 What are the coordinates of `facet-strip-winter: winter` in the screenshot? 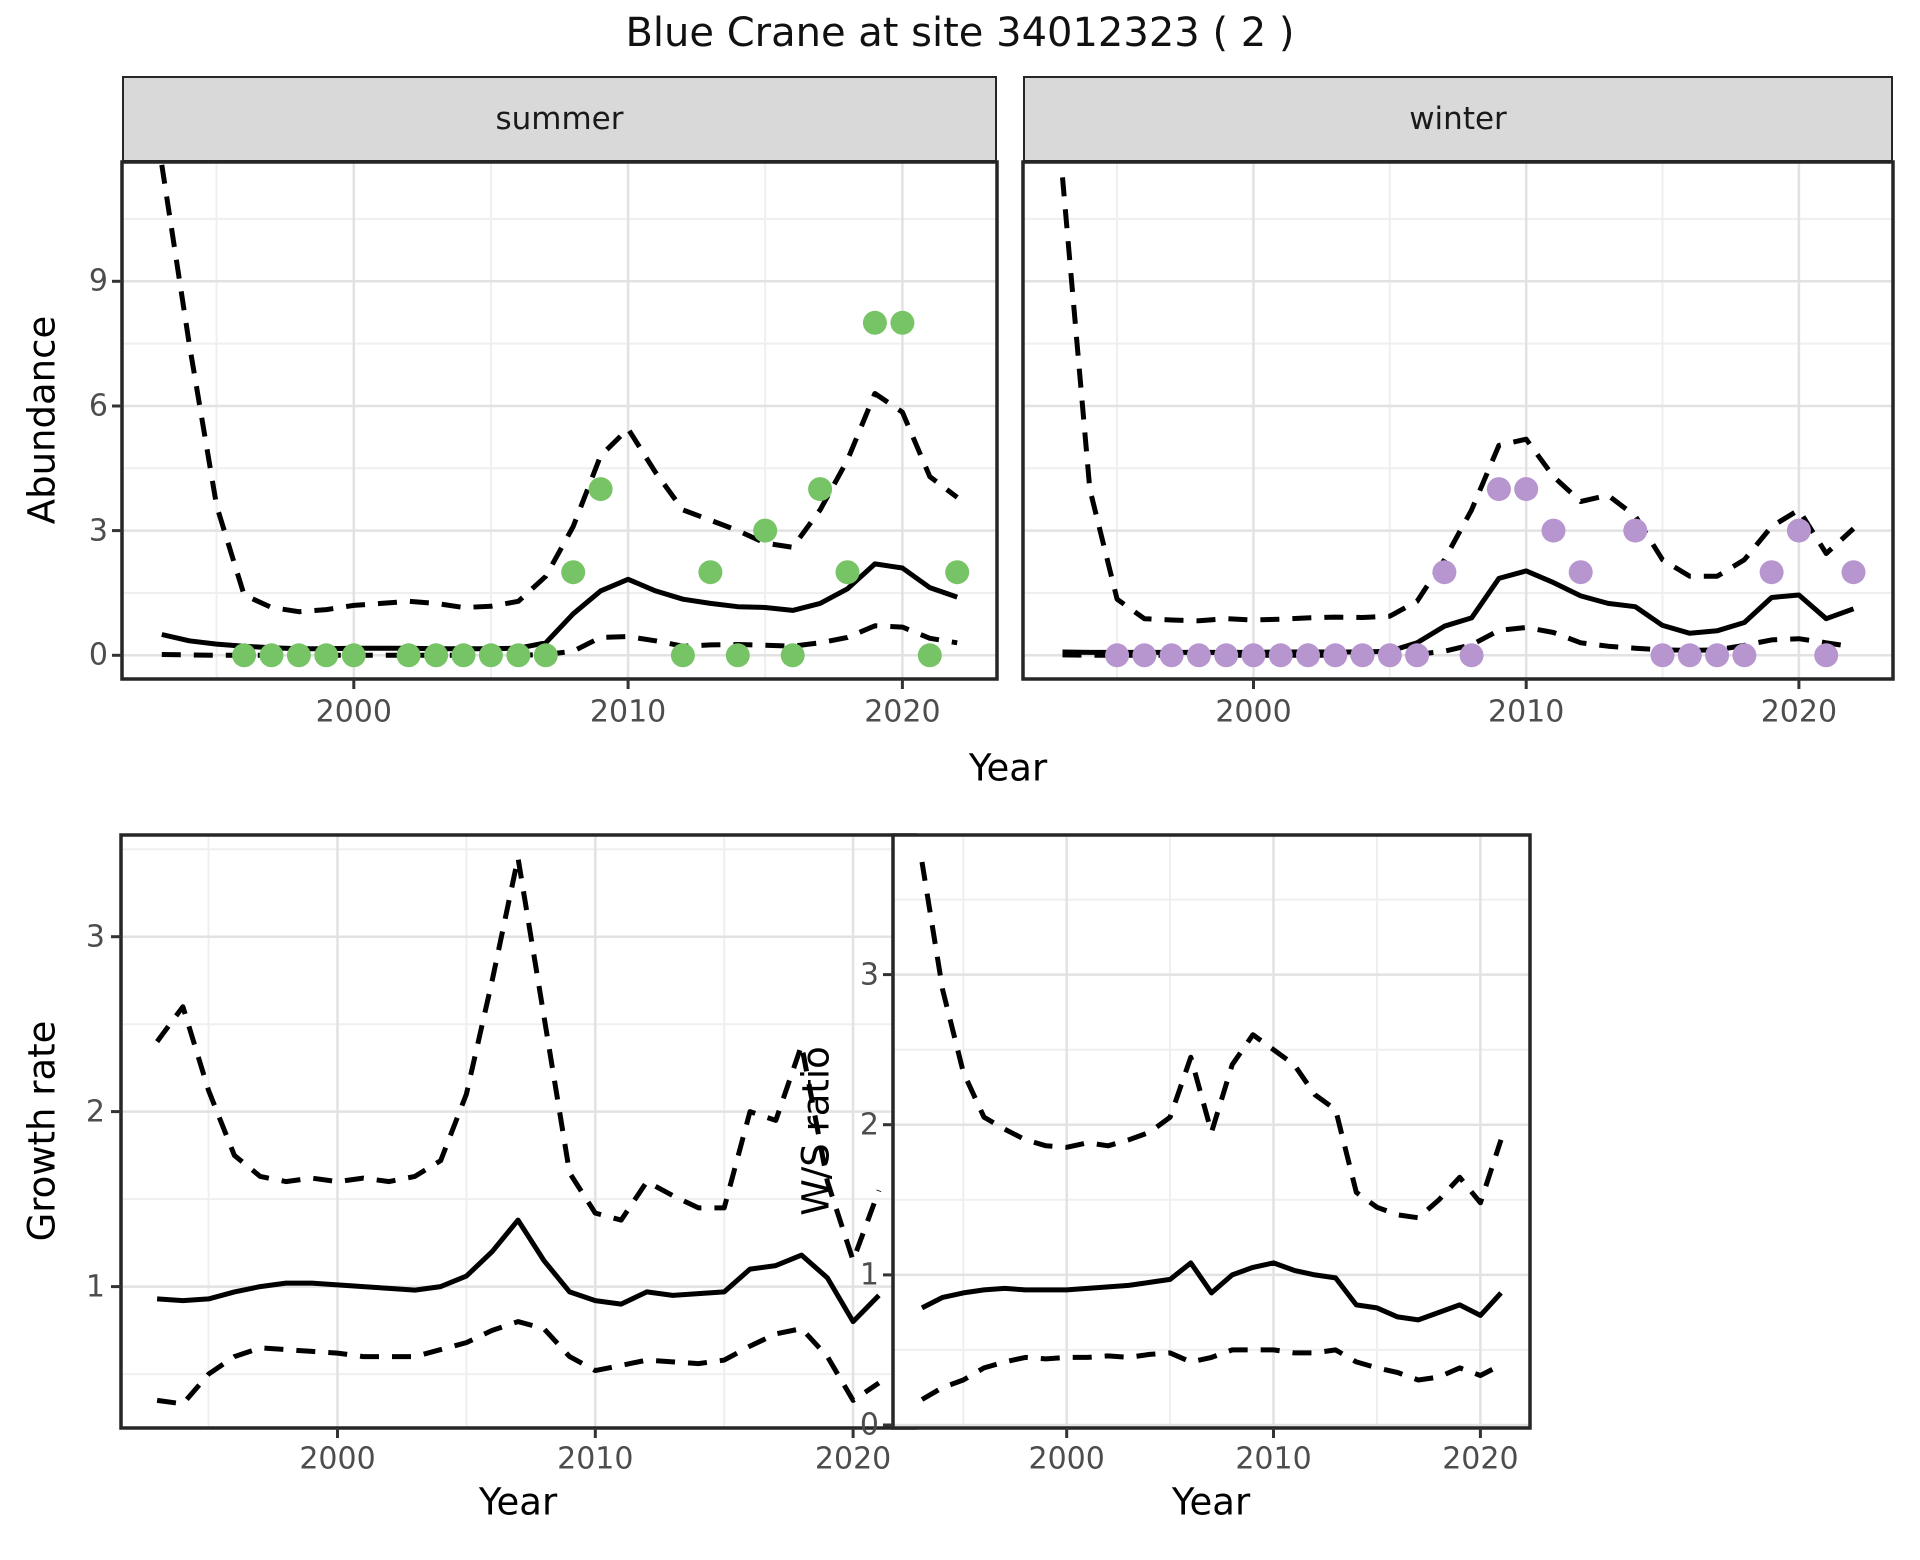 It's located at (1458, 119).